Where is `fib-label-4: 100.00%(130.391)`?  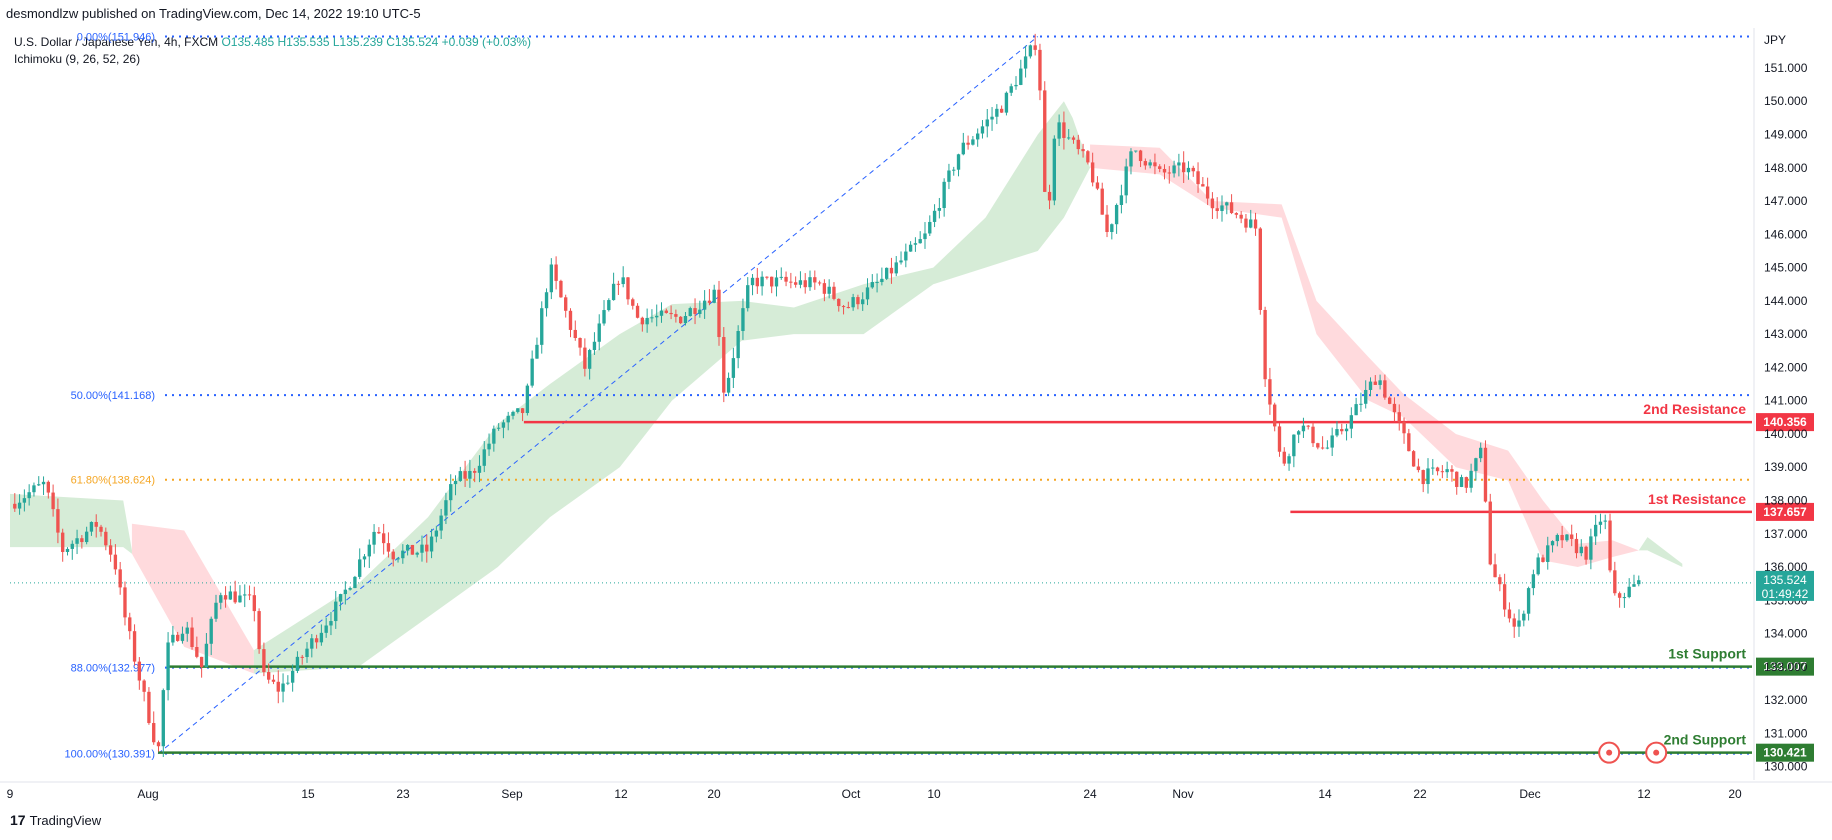 fib-label-4: 100.00%(130.391) is located at coordinates (109, 755).